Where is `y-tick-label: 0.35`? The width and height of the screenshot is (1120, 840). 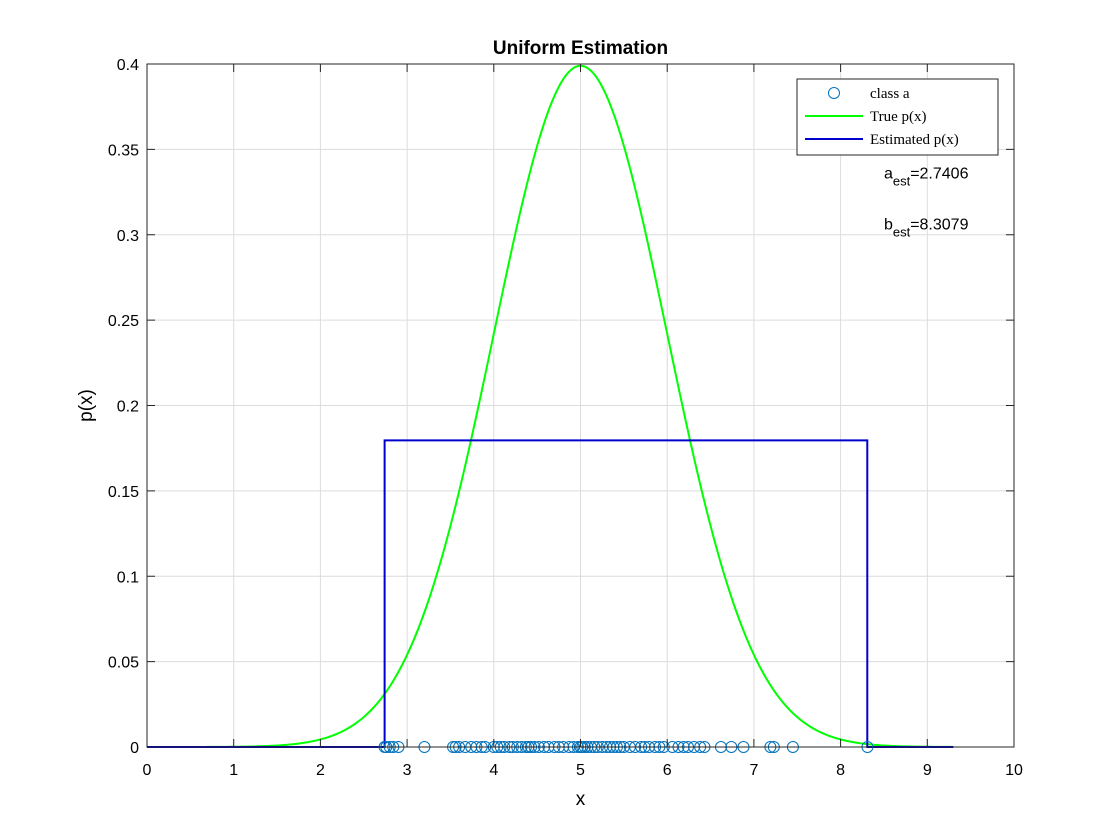
y-tick-label: 0.35 is located at coordinates (123, 150).